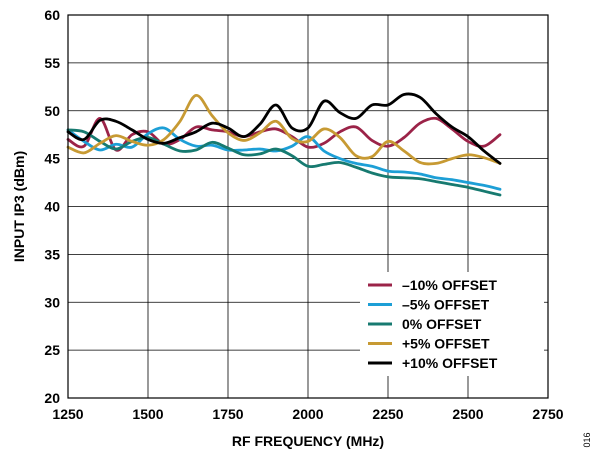 This screenshot has width=597, height=454. I want to click on y-tick-labels: 20 25 30 35 40 45 50 55 60, so click(52, 206).